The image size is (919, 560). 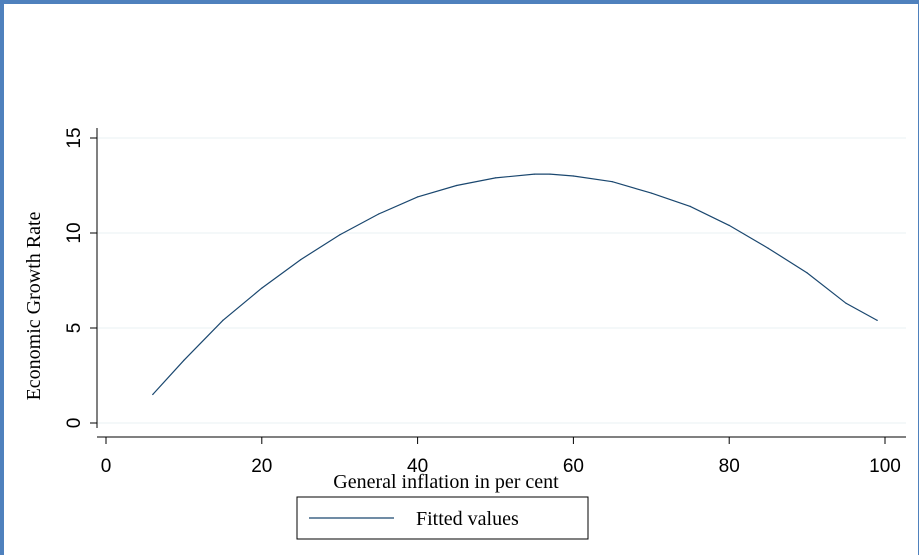 I want to click on x-tick-label: 60, so click(x=573, y=466).